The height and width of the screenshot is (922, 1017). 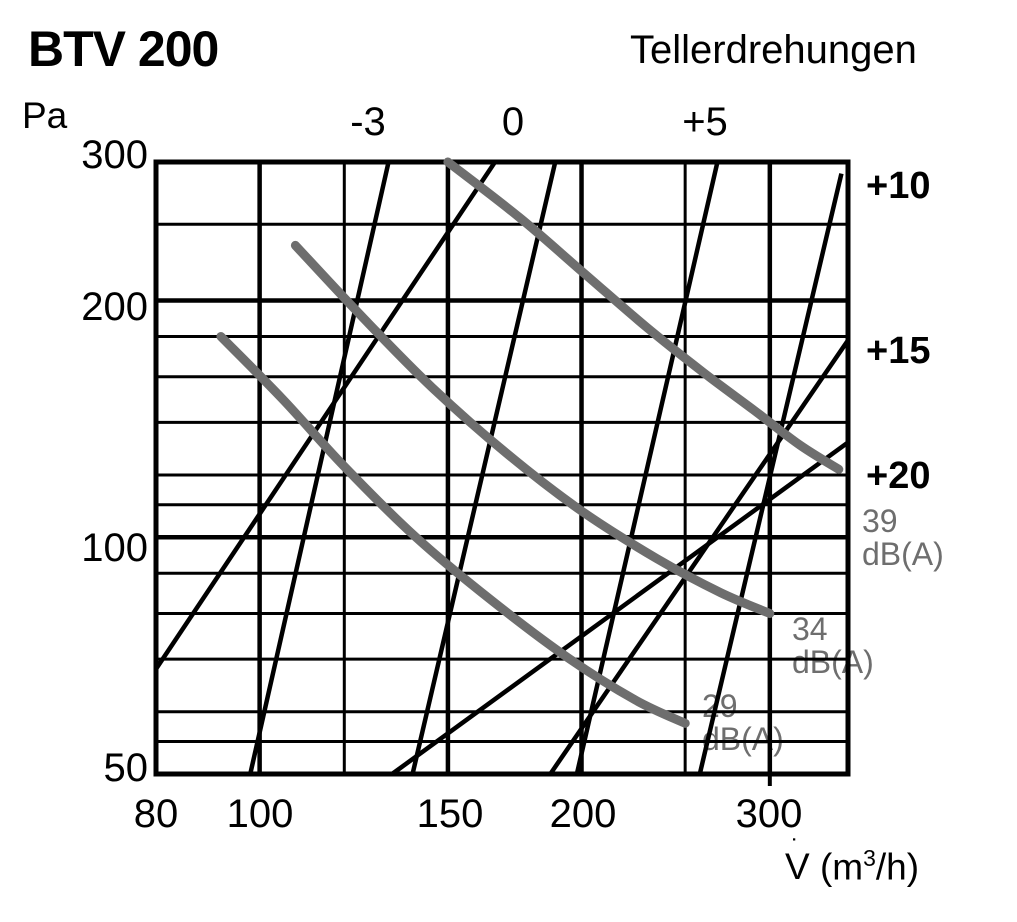 I want to click on x-tick-300: 300, so click(x=769, y=814).